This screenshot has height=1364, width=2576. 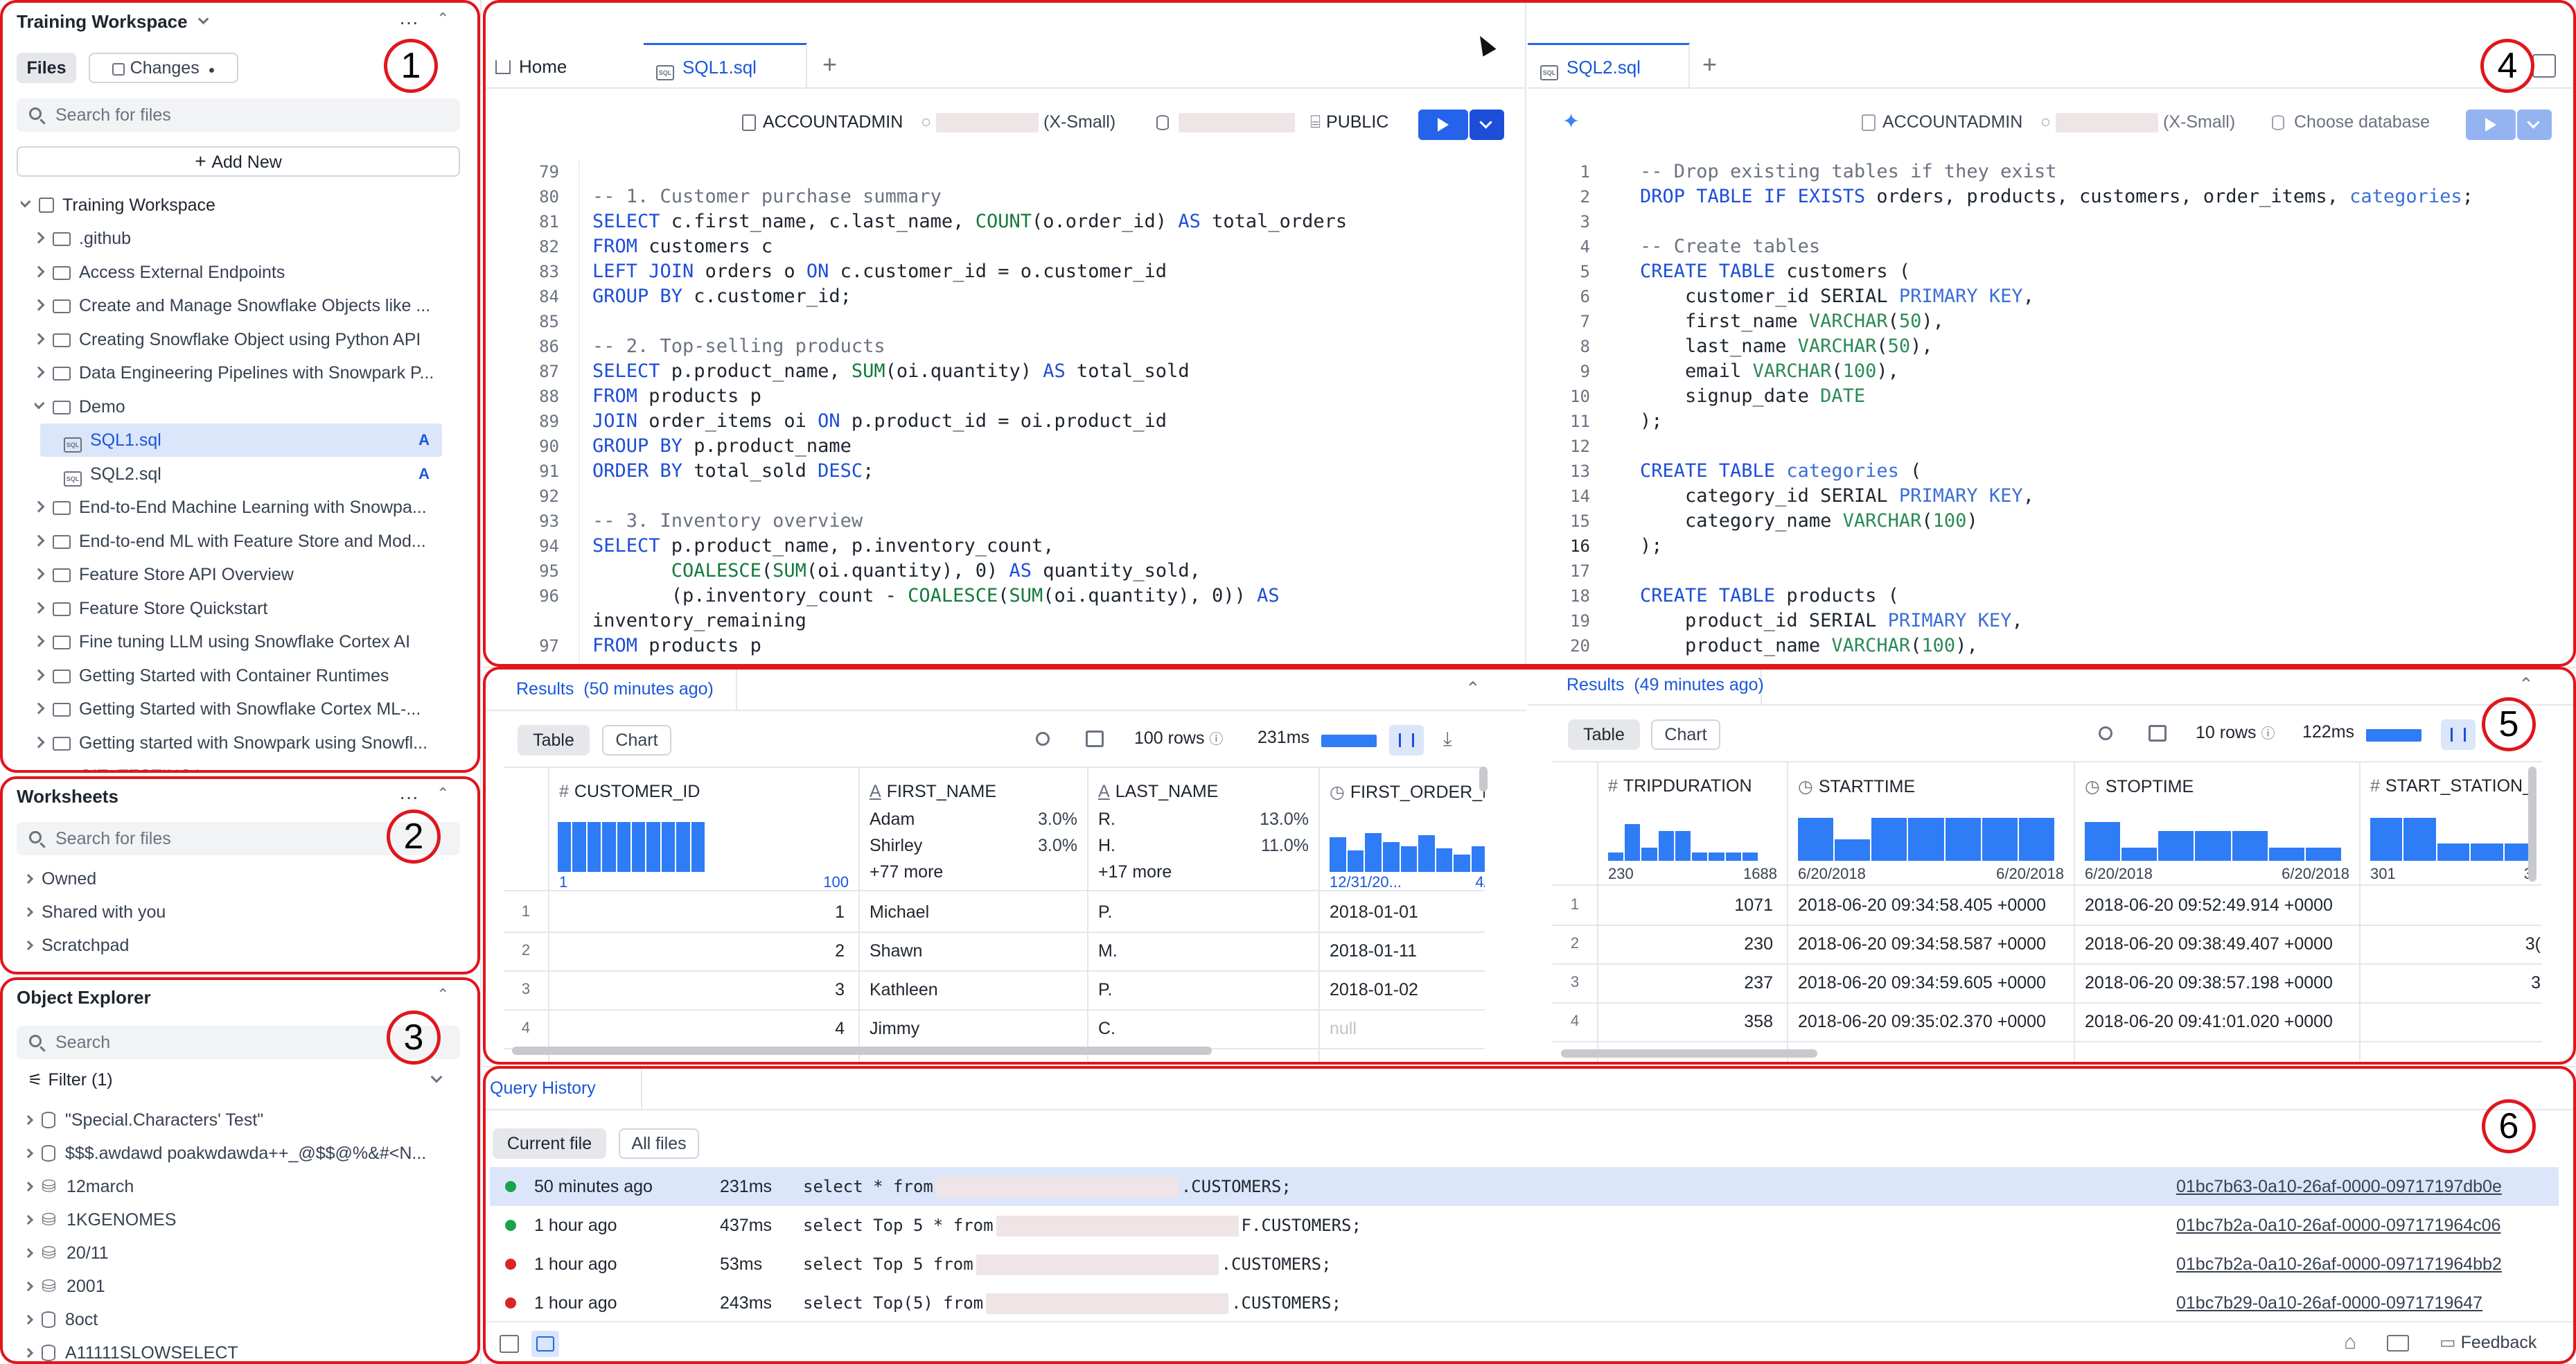 I want to click on all-files-filter: All files, so click(x=659, y=1144).